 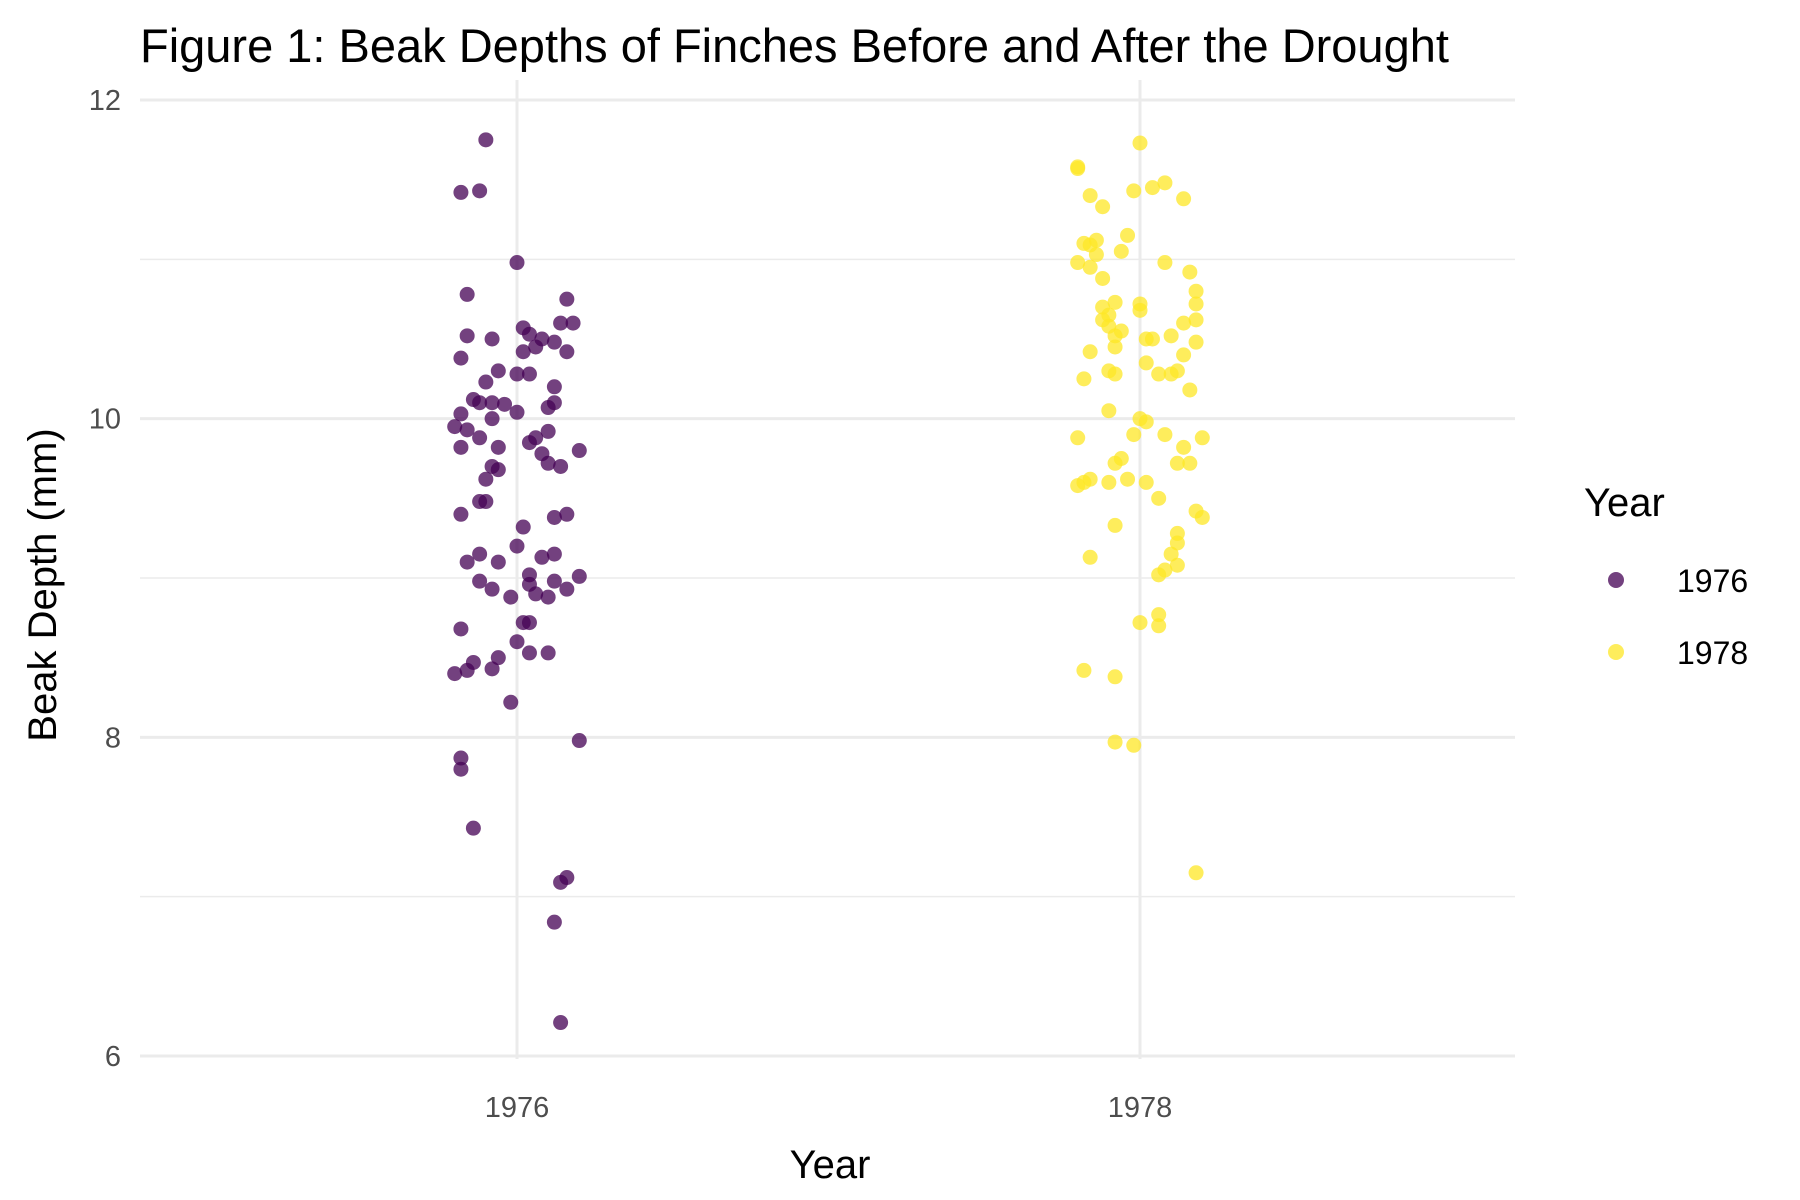 I want to click on legend-items: 1976 1978, so click(x=1678, y=617).